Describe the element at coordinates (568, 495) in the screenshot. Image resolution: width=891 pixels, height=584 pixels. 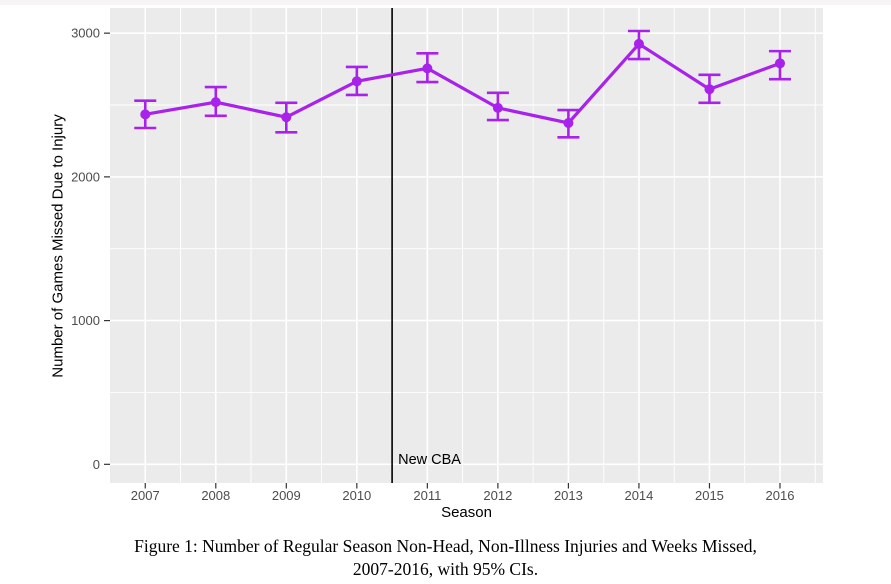
I see `x-tick-label: 2013` at that location.